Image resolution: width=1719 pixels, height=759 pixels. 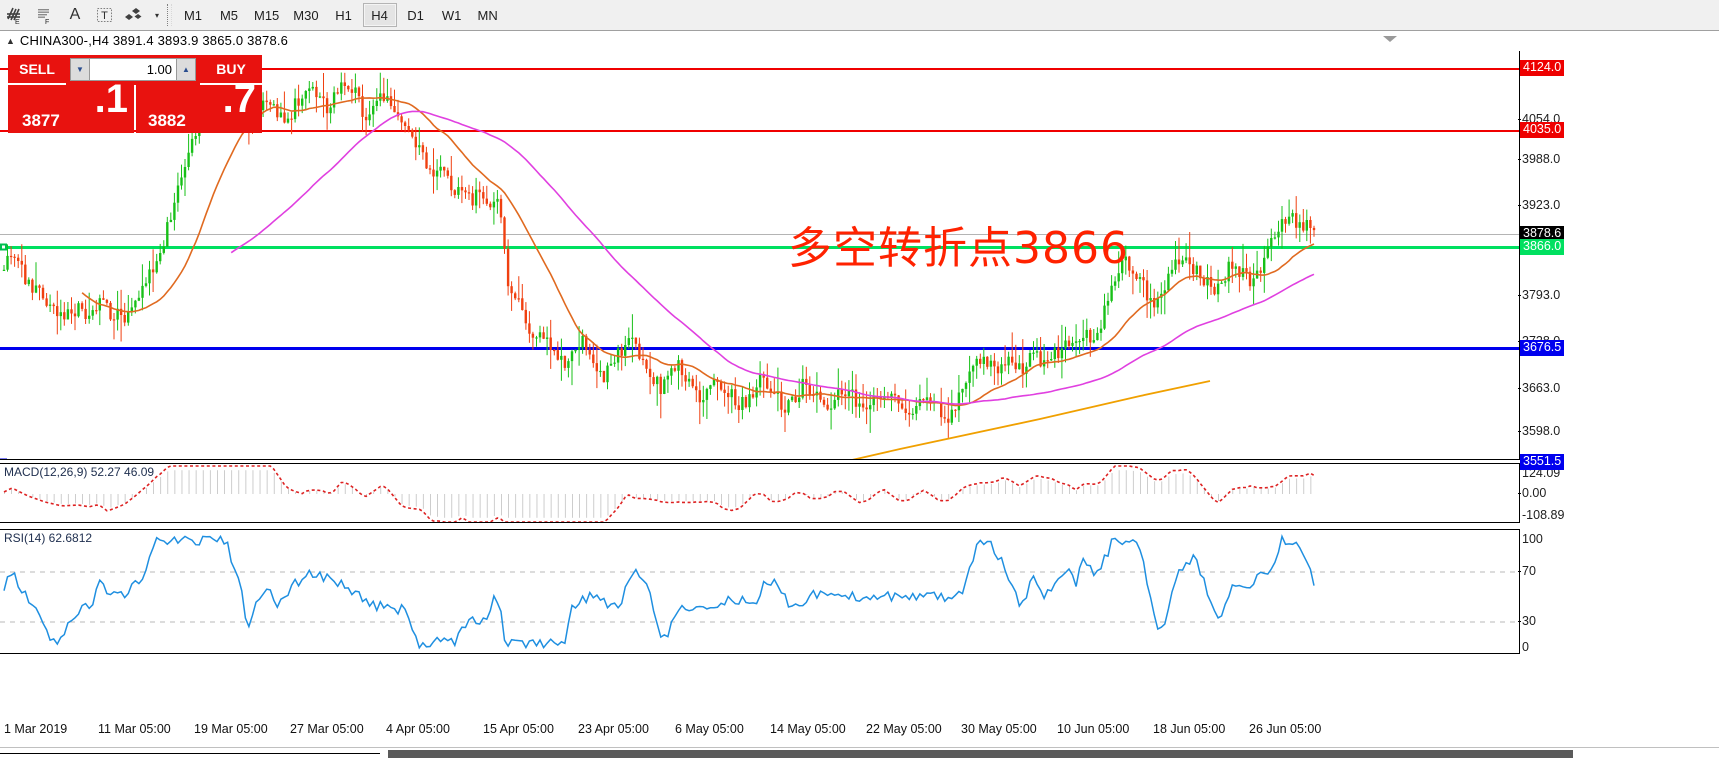 What do you see at coordinates (1618, 493) in the screenshot?
I see `macd-axis: 124.09 0.00 -108.89` at bounding box center [1618, 493].